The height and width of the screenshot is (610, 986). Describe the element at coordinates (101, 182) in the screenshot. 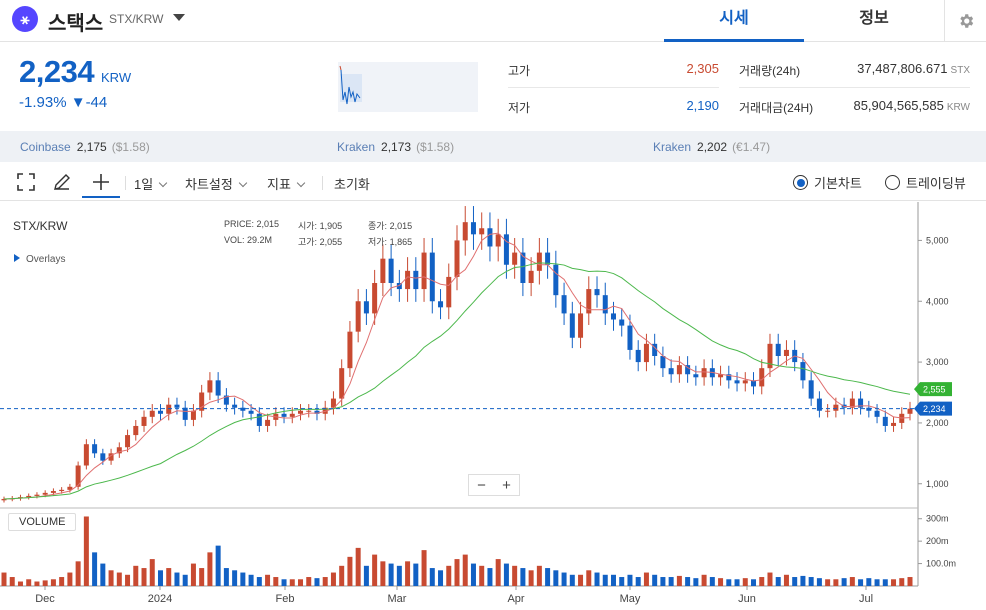

I see `crosshair-icon` at that location.